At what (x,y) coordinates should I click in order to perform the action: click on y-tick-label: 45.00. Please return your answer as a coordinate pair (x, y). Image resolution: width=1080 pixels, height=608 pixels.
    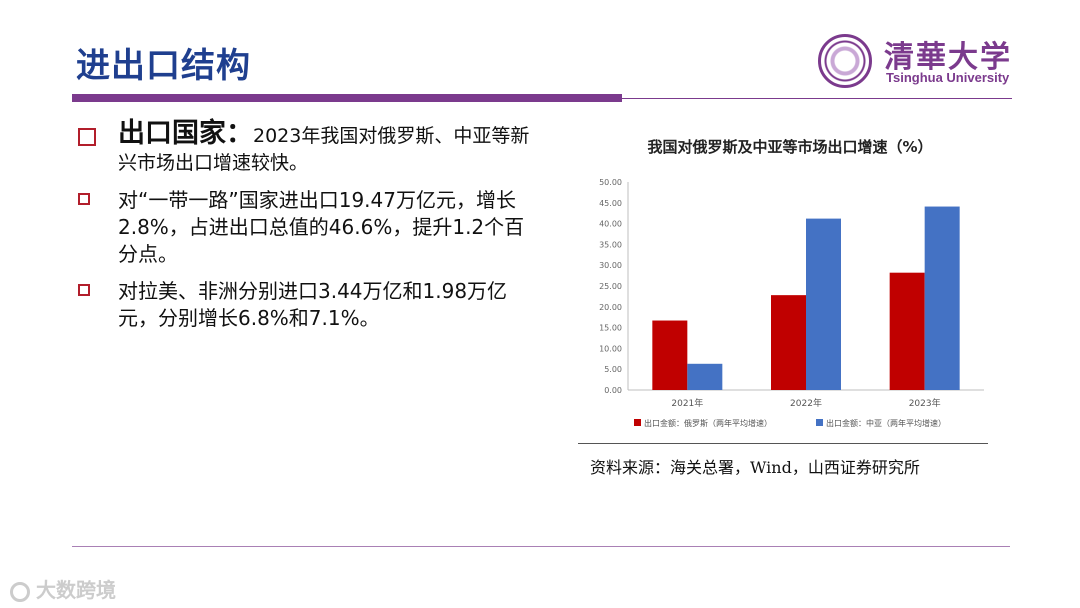
    Looking at the image, I should click on (610, 203).